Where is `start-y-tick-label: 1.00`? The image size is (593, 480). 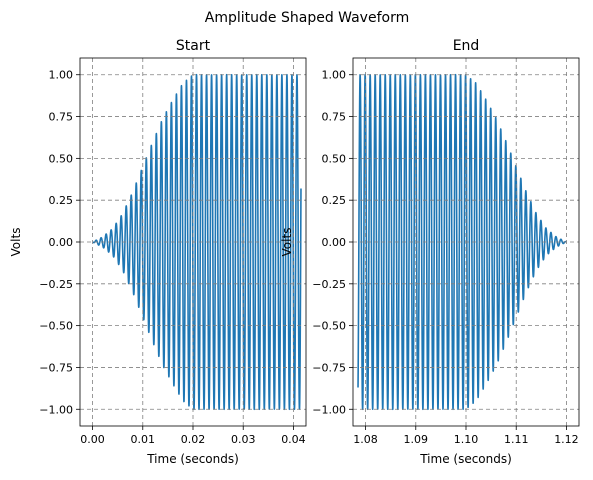
start-y-tick-label: 1.00 is located at coordinates (61, 75).